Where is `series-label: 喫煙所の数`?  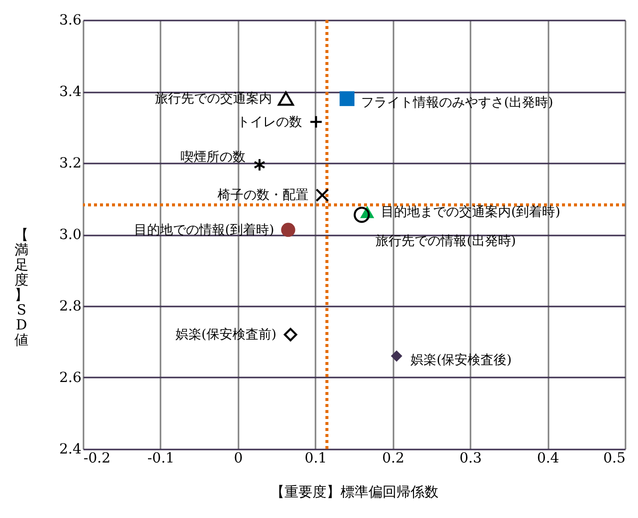
series-label: 喫煙所の数 is located at coordinates (213, 157).